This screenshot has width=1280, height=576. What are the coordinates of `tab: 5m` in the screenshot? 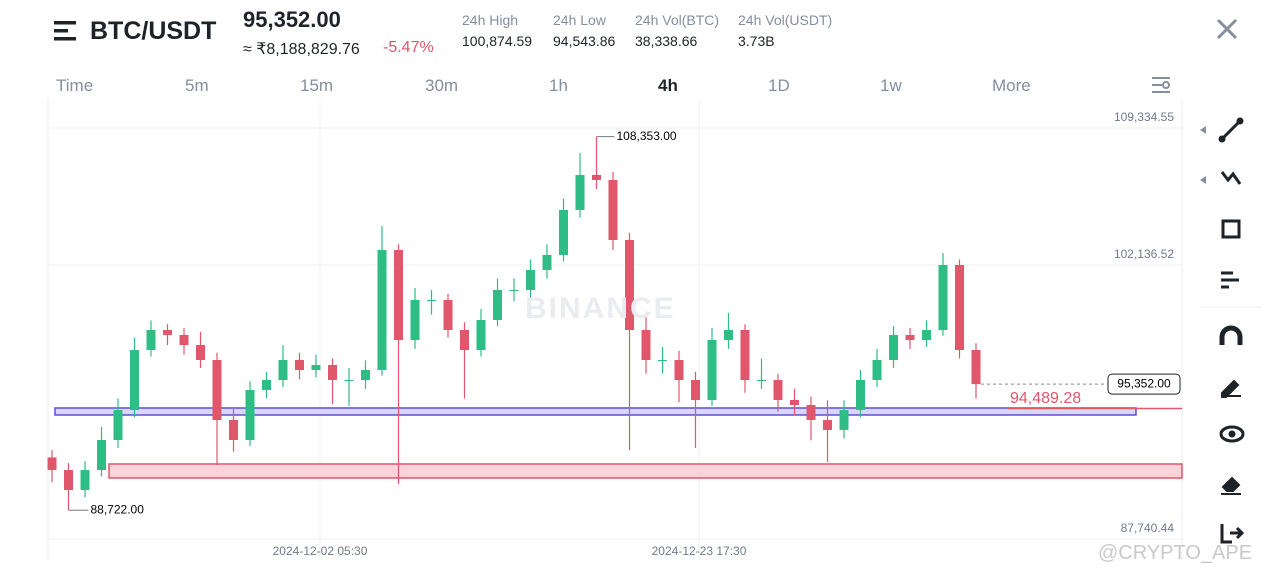 It's located at (197, 85).